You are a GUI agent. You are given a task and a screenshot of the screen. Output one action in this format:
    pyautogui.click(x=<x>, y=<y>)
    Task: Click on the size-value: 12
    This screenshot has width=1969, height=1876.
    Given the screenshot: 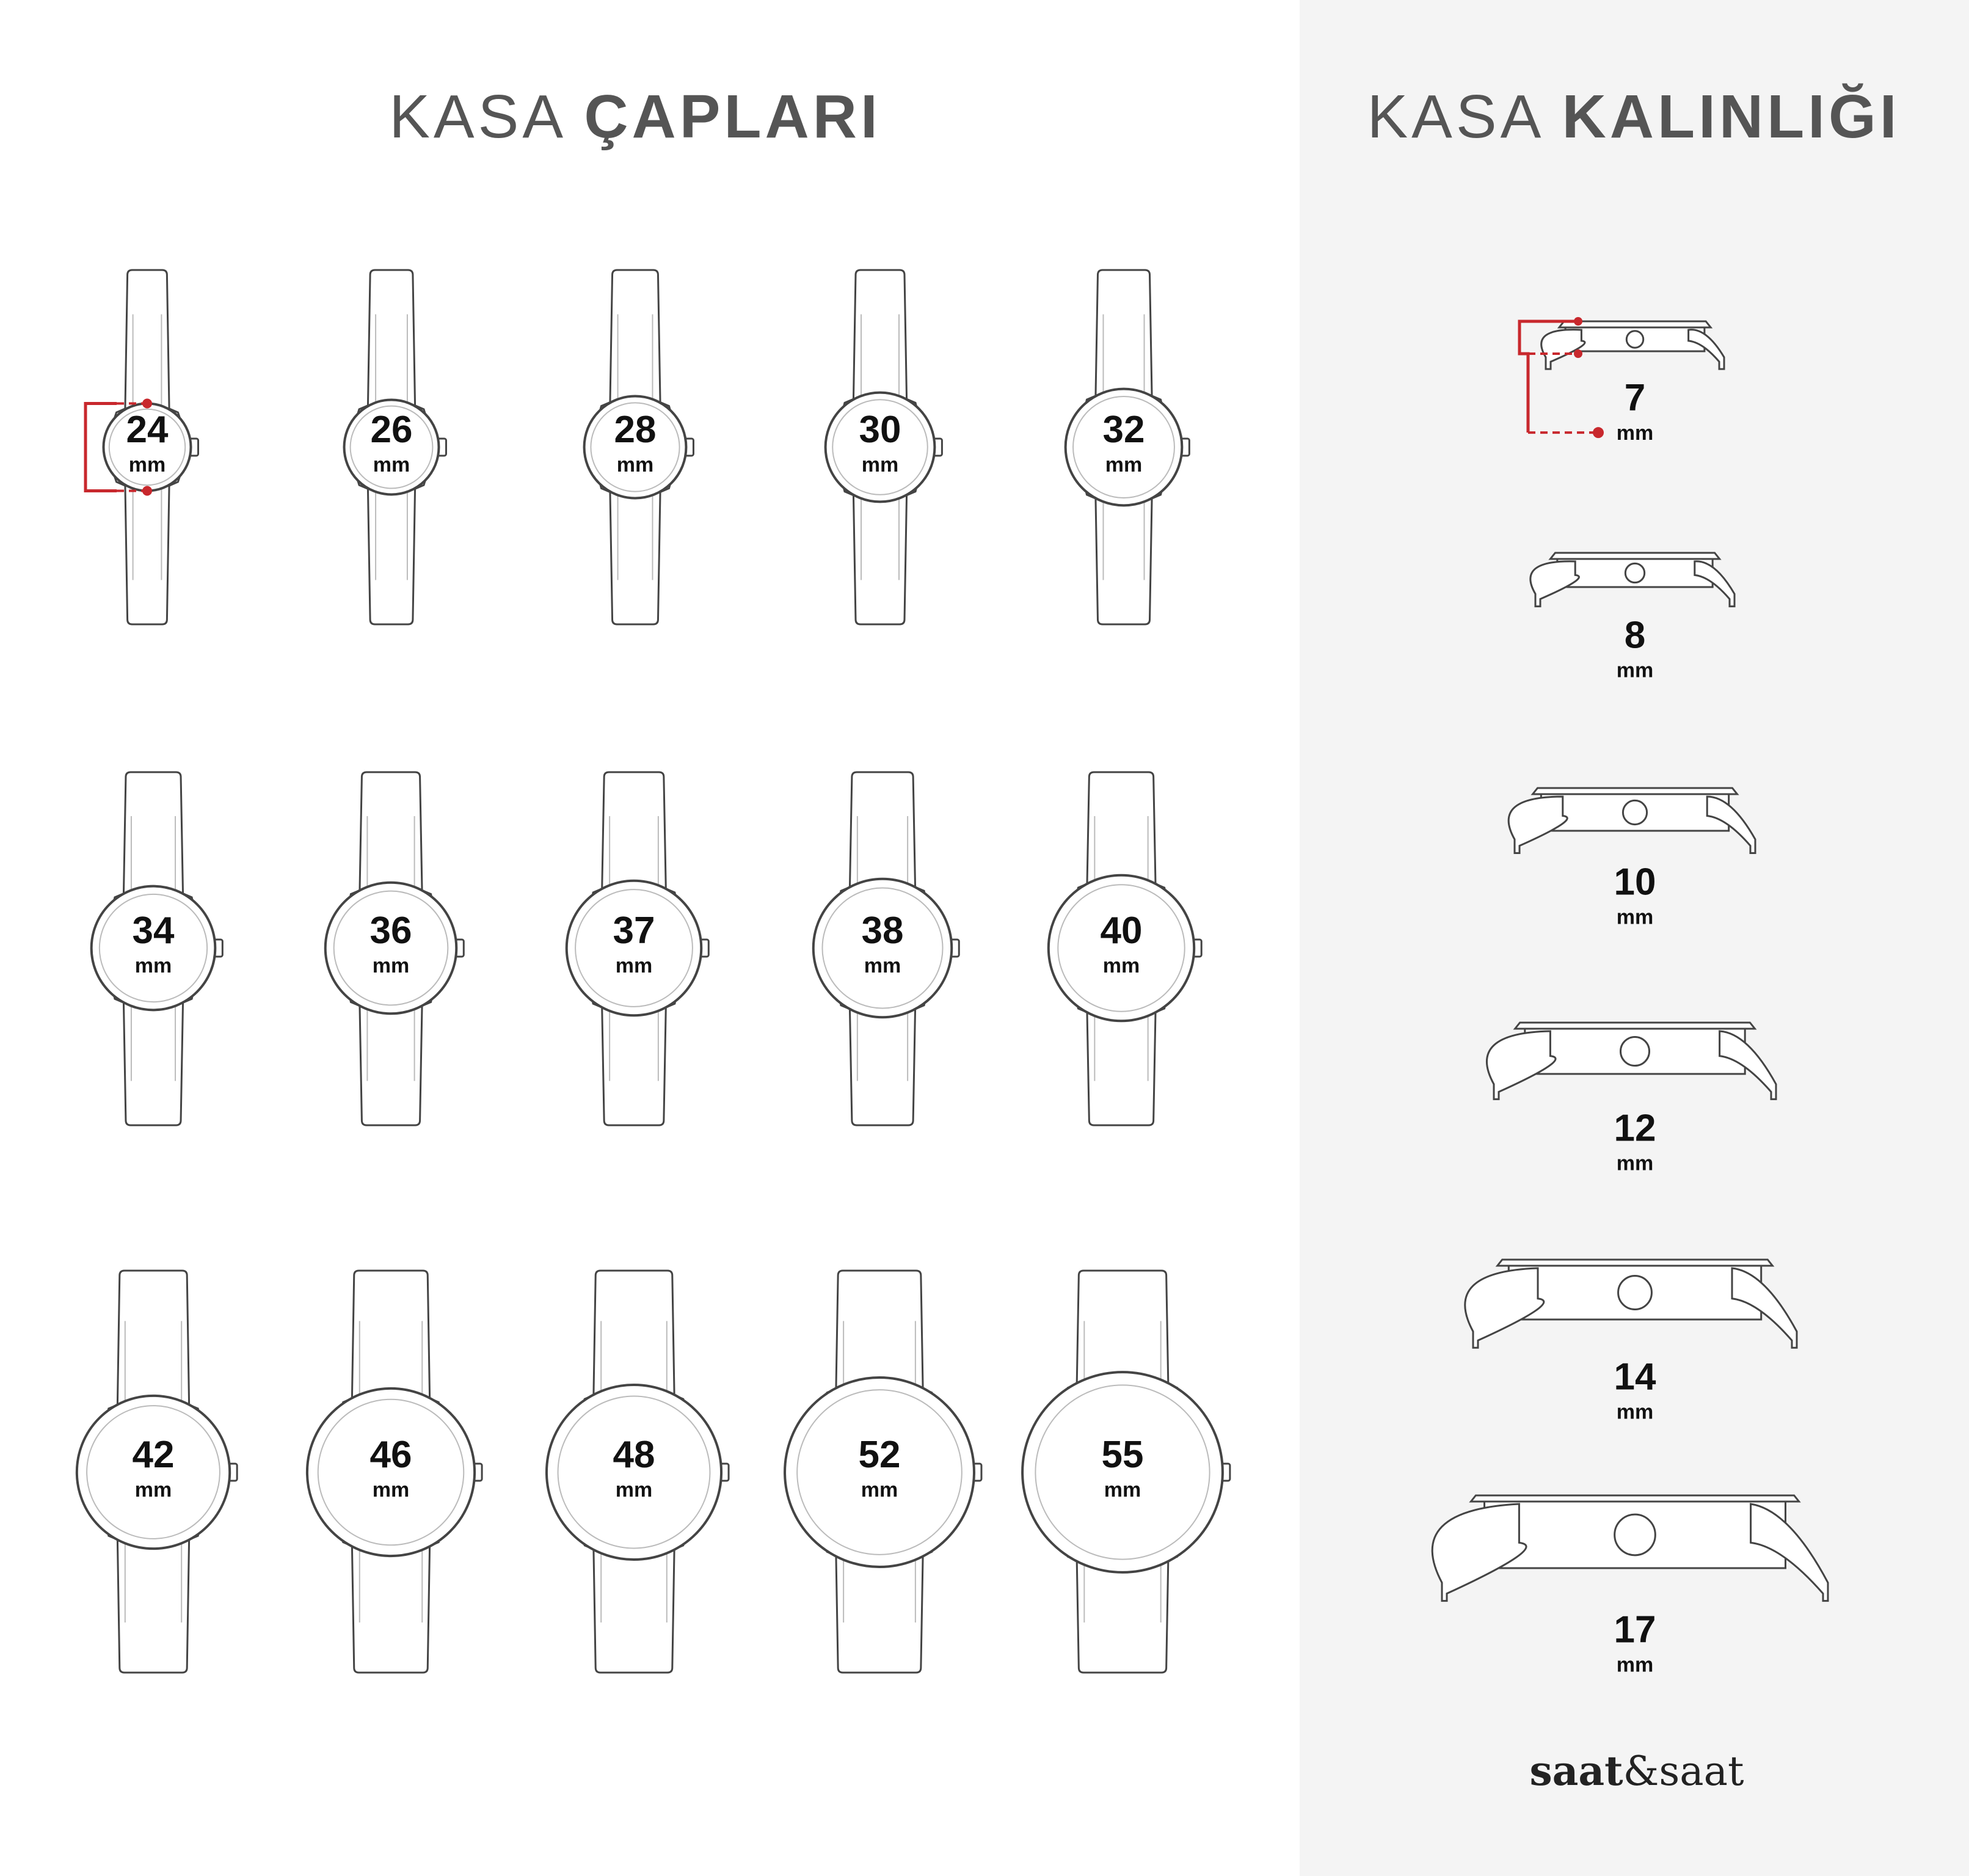 What is the action you would take?
    pyautogui.click(x=1635, y=1128)
    